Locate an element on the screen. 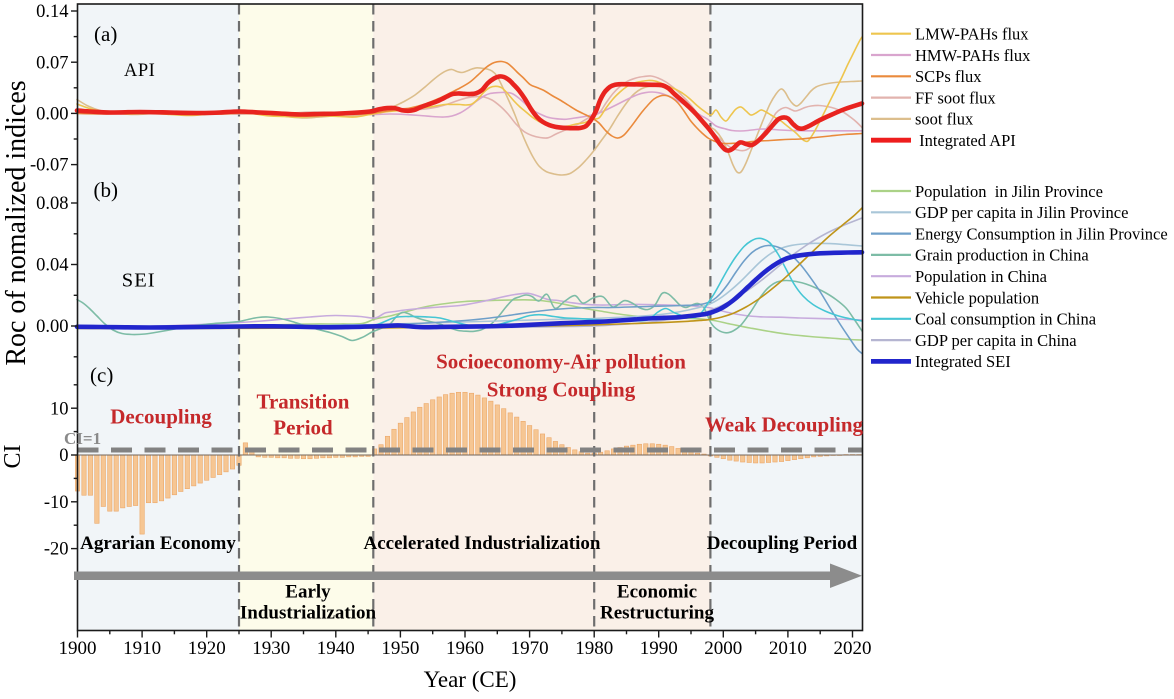  svg-text: 0.08 is located at coordinates (52, 204).